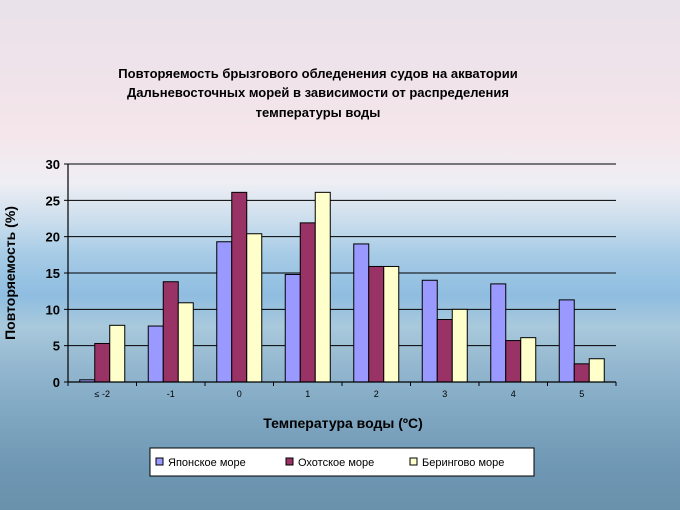  What do you see at coordinates (307, 394) in the screenshot?
I see `x-tick-label: 1` at bounding box center [307, 394].